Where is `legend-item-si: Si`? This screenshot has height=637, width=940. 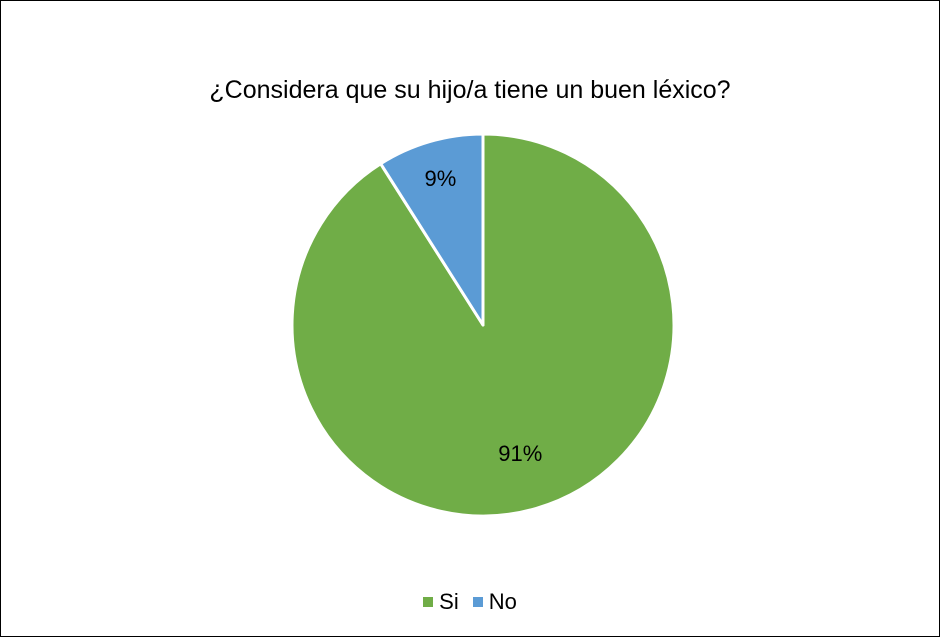
legend-item-si: Si is located at coordinates (441, 602).